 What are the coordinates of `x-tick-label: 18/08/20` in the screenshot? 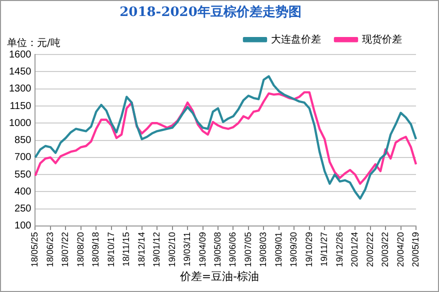 It's located at (80, 250).